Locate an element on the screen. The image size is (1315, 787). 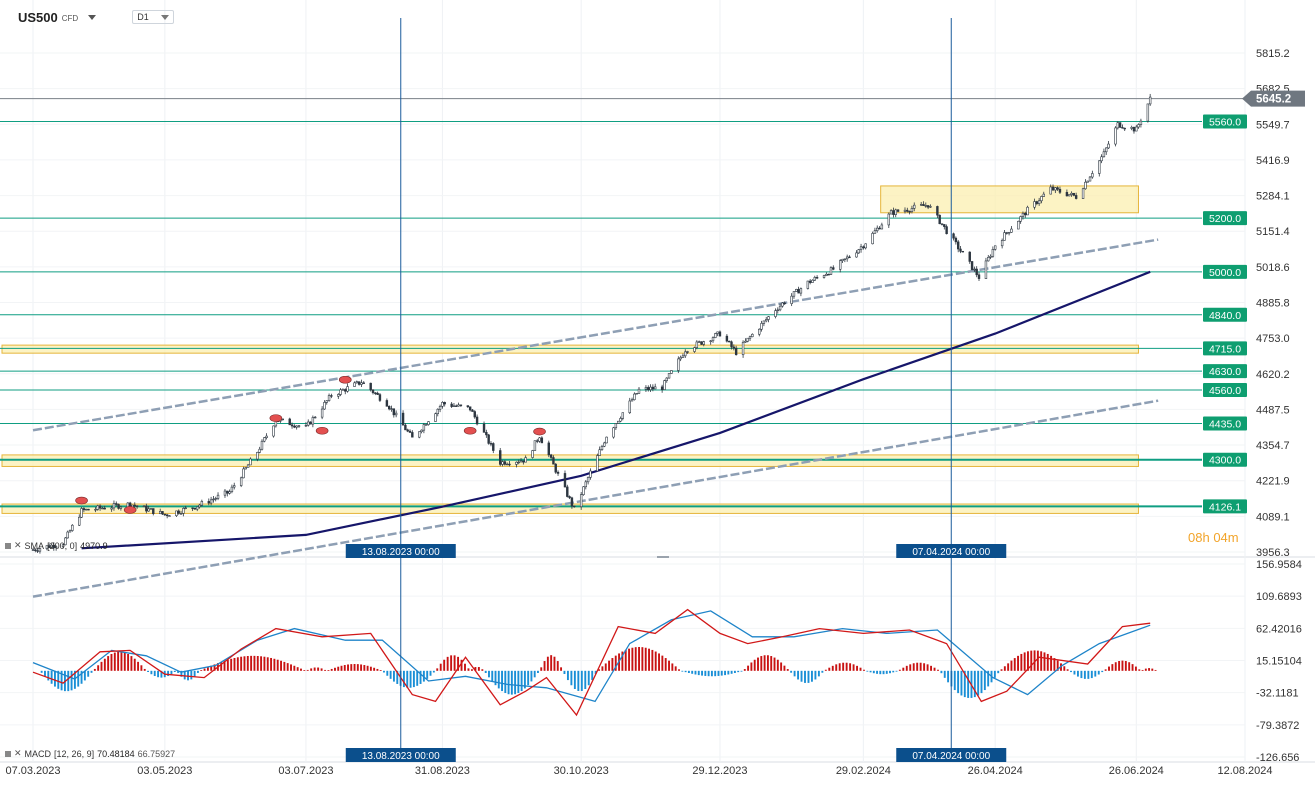
level-label: 4630.0 is located at coordinates (1225, 372).